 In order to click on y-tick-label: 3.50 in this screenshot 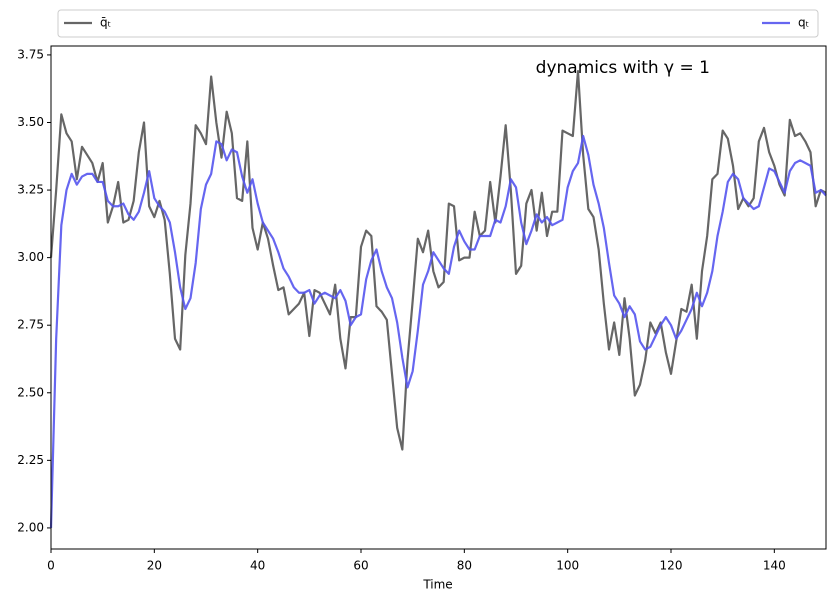, I will do `click(30, 122)`.